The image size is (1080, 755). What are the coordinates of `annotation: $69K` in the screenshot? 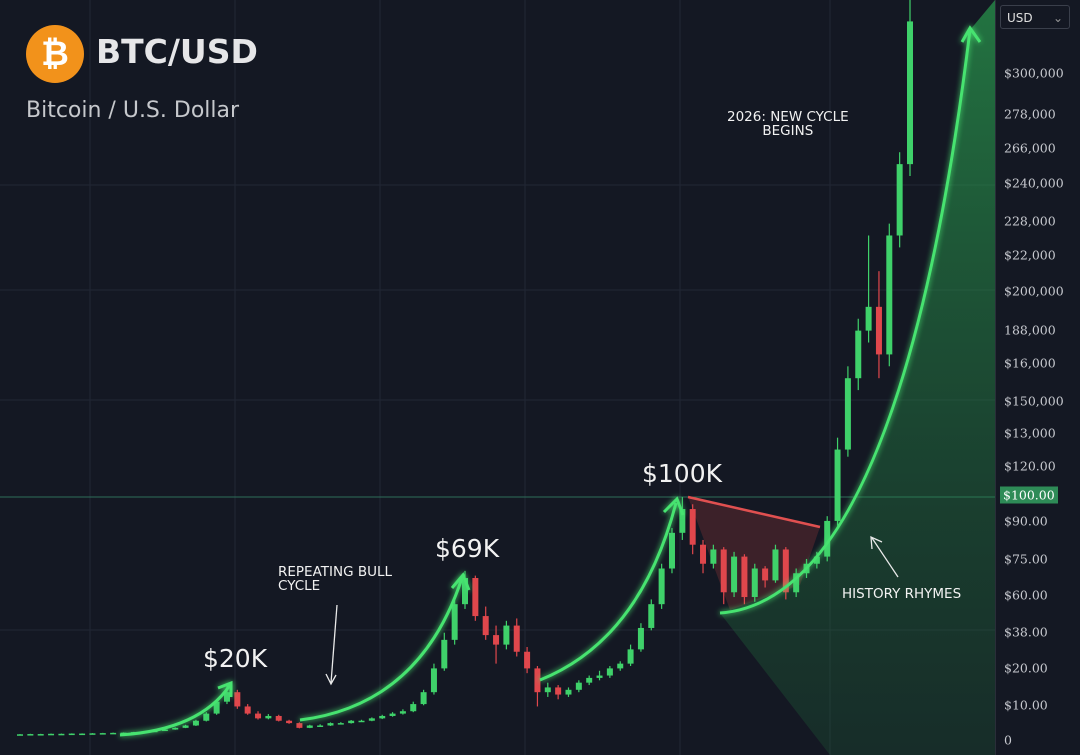 It's located at (467, 548).